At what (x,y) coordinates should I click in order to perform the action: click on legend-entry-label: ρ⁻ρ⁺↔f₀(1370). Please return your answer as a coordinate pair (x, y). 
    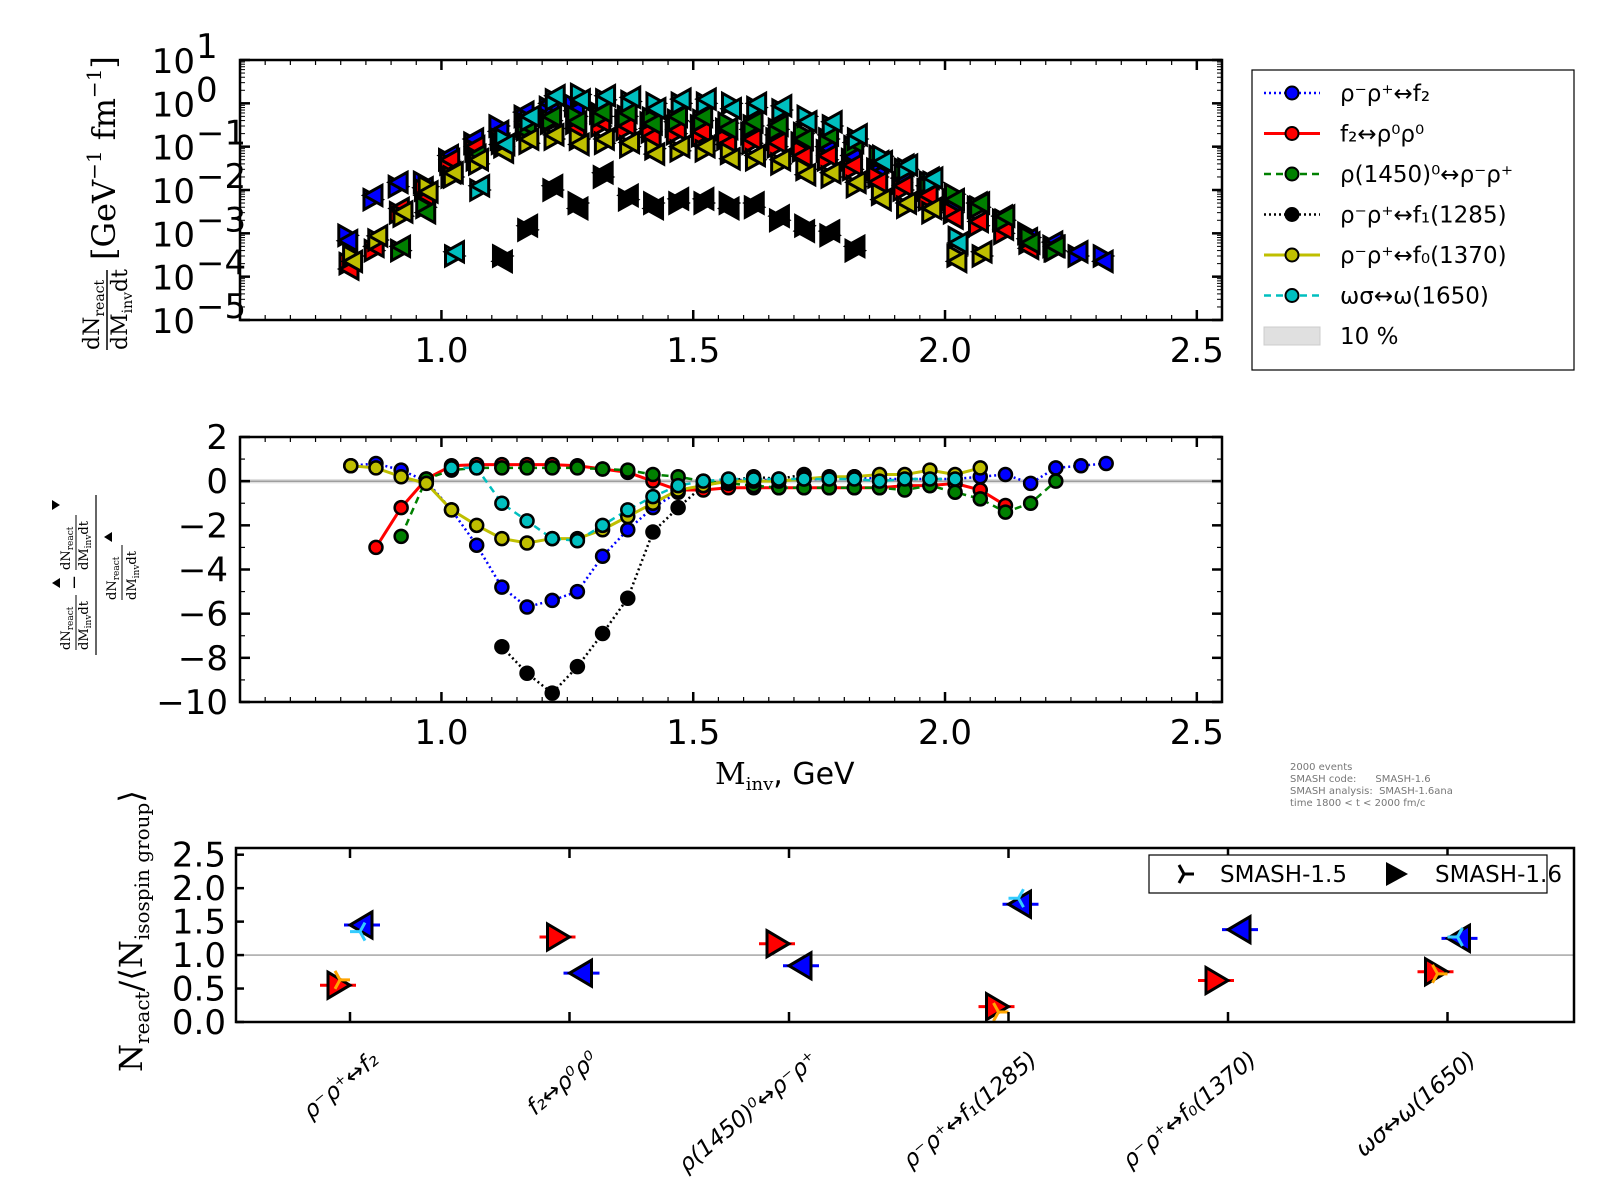
    Looking at the image, I should click on (1423, 256).